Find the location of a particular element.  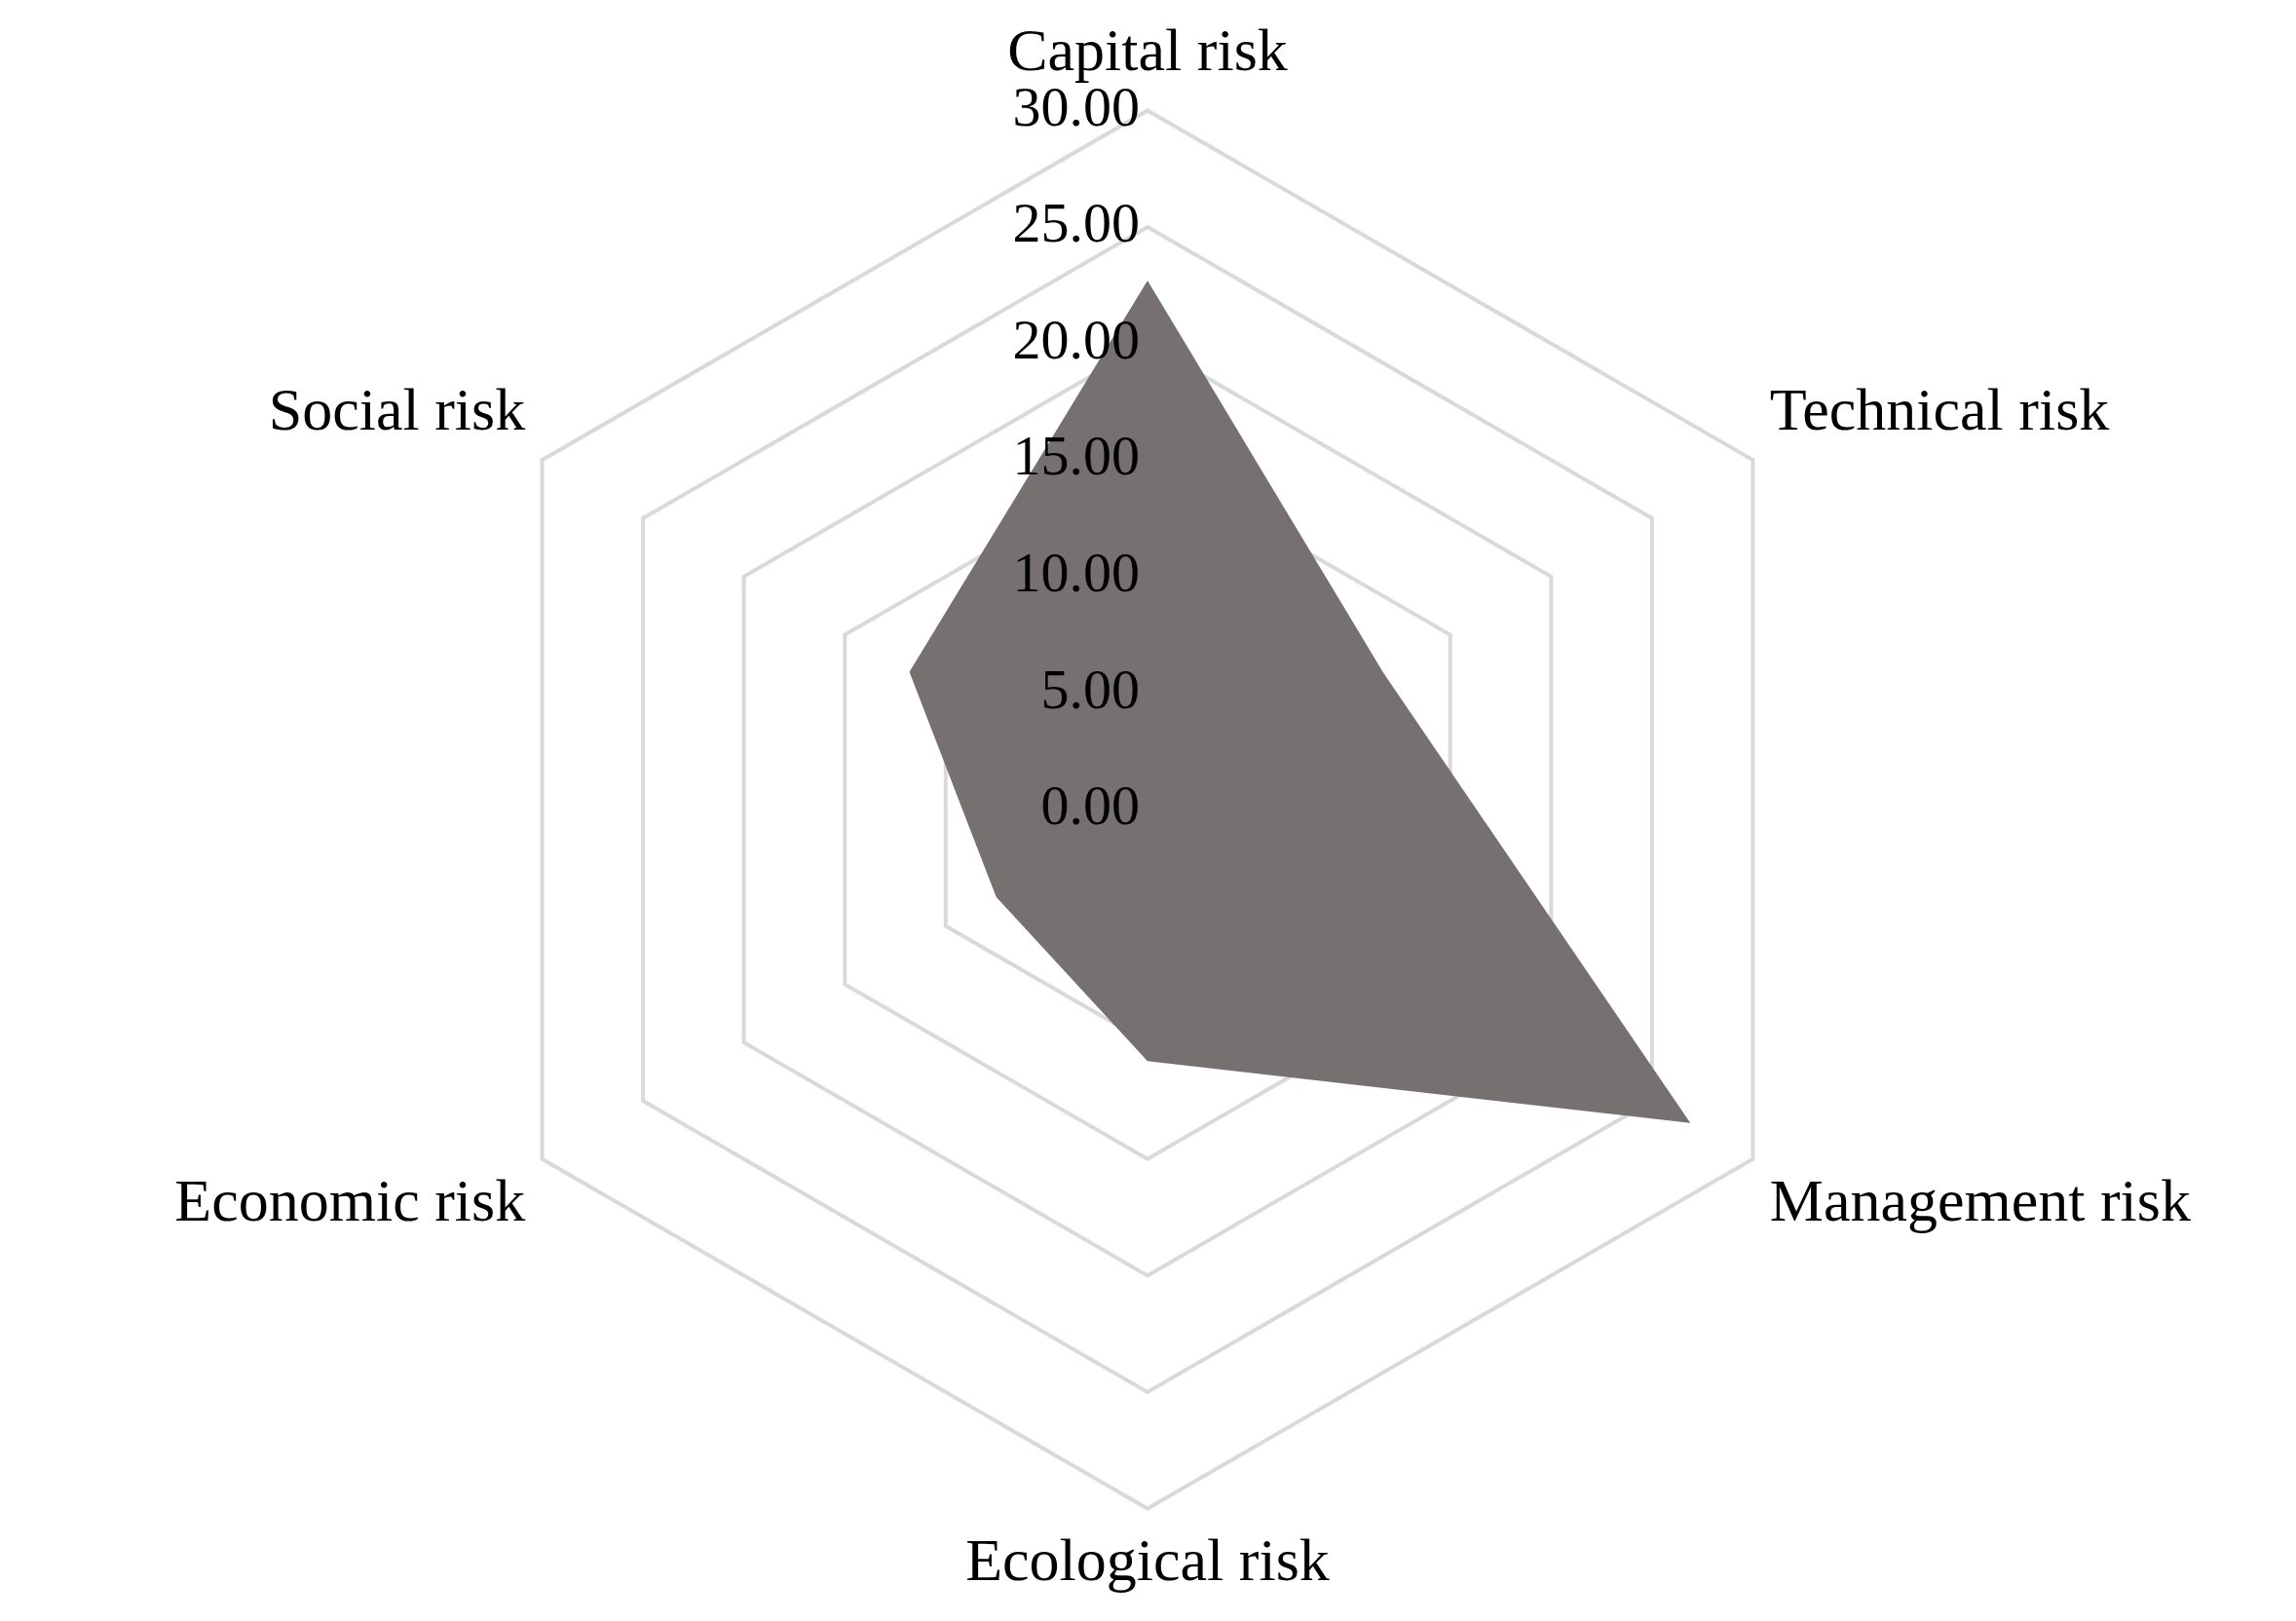

y-tick-label: 10.00 is located at coordinates (1076, 573).